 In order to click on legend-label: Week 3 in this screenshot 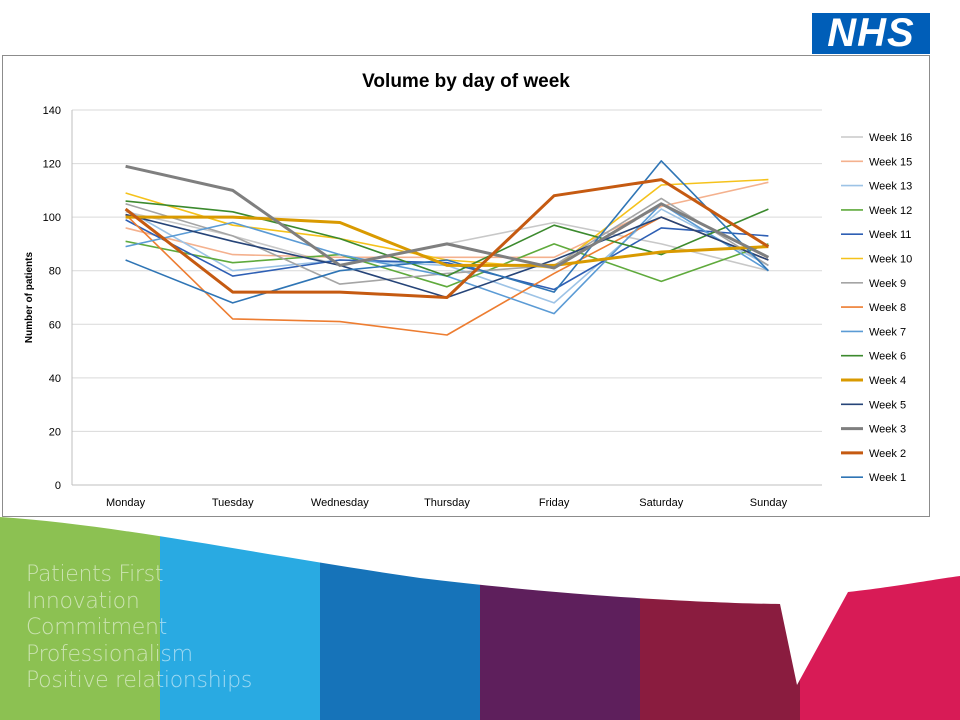, I will do `click(887, 430)`.